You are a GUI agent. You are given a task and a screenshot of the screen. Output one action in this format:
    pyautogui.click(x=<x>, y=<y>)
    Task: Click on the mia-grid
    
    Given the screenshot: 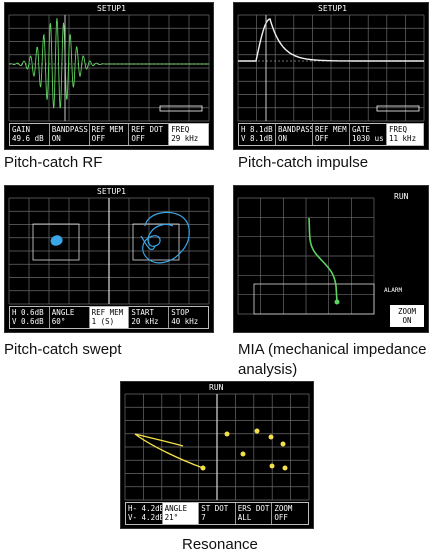 What is the action you would take?
    pyautogui.click(x=306, y=256)
    